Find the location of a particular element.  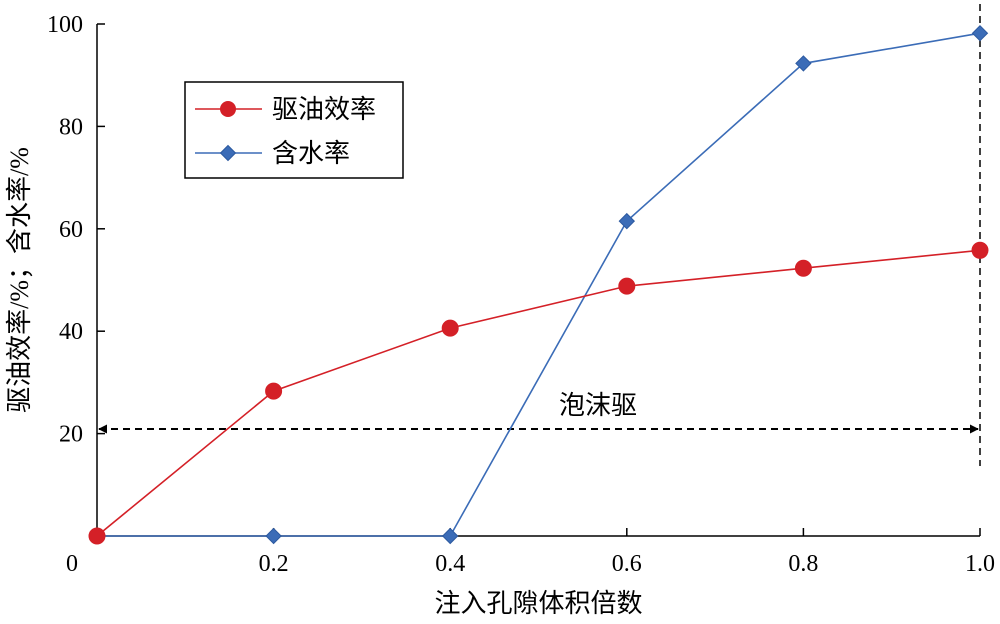

y-tick-label: 40 is located at coordinates (71, 332).